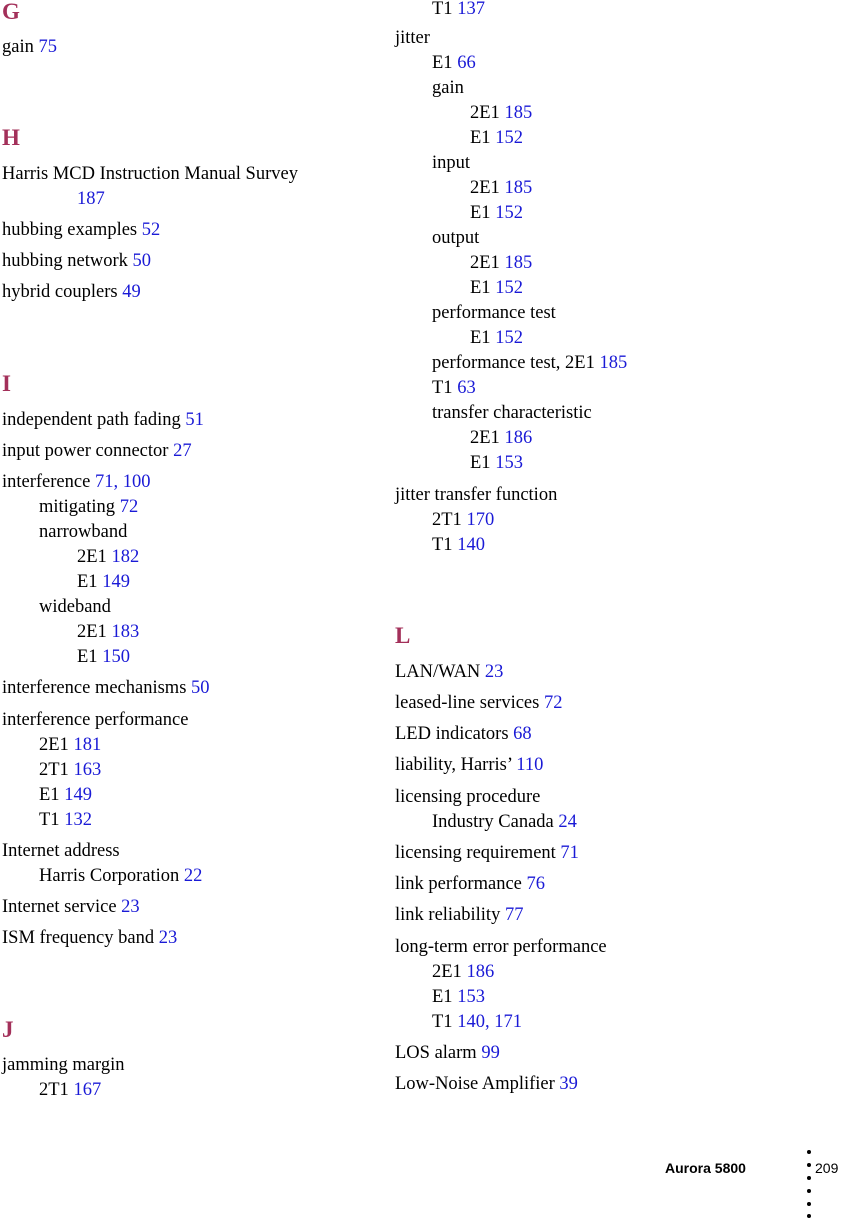 The image size is (841, 1220). Describe the element at coordinates (71, 907) in the screenshot. I see `index-entry: Internet service 23` at that location.